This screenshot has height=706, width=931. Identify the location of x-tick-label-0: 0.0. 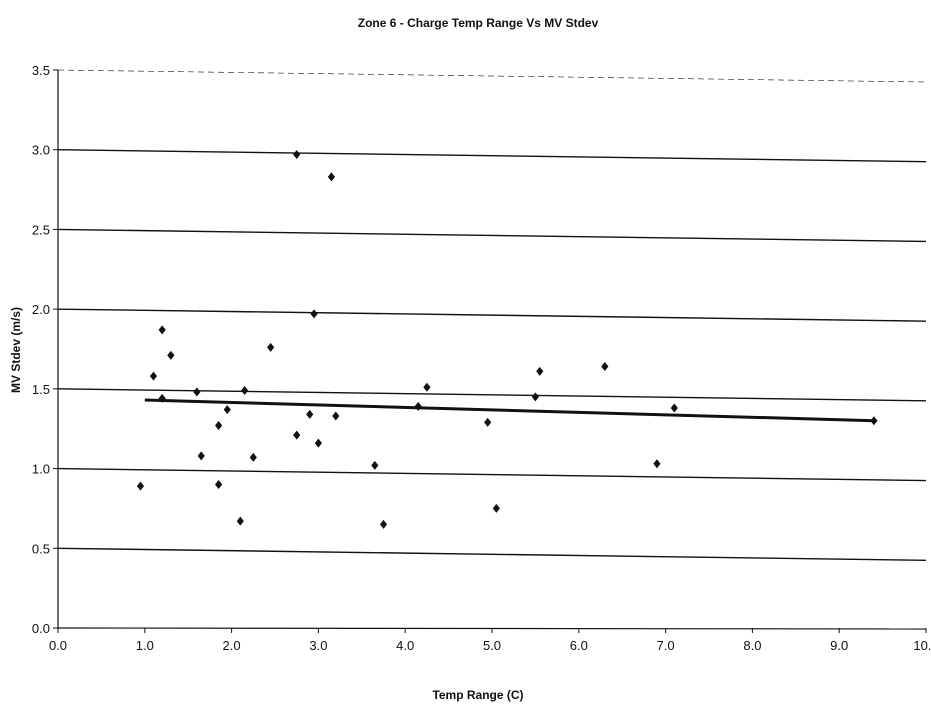
(58, 645).